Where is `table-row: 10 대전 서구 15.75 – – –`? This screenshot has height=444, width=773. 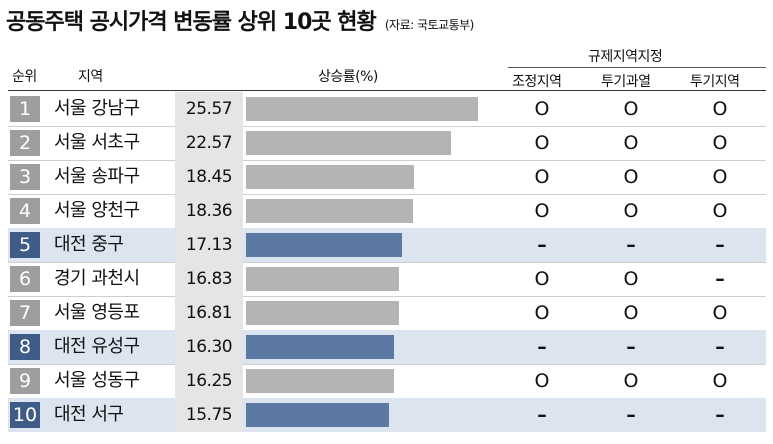
table-row: 10 대전 서구 15.75 – – – is located at coordinates (387, 415).